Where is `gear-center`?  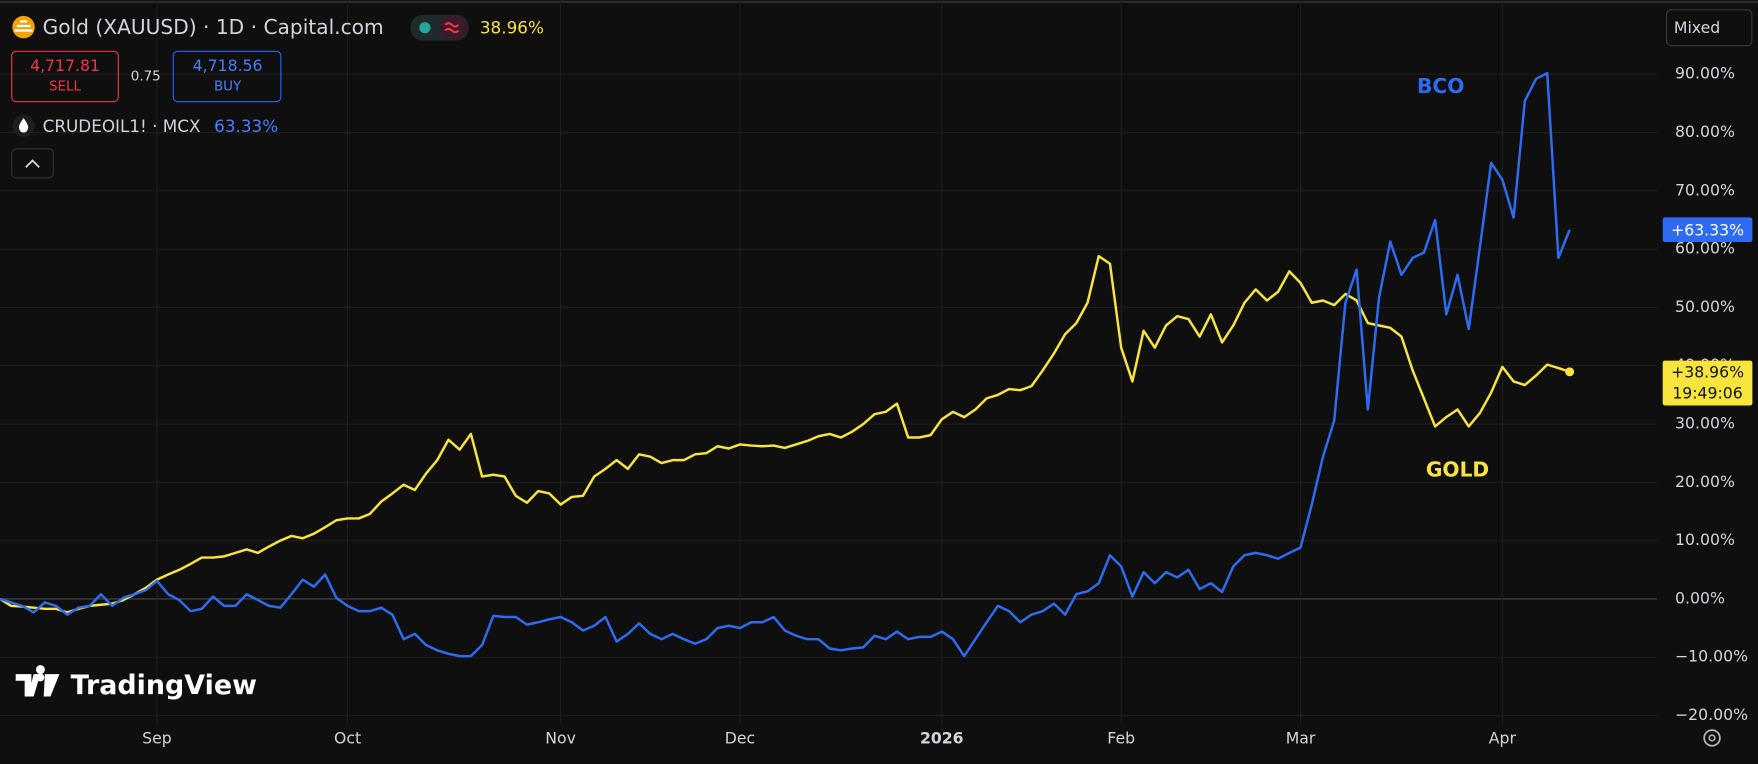
gear-center is located at coordinates (1712, 738).